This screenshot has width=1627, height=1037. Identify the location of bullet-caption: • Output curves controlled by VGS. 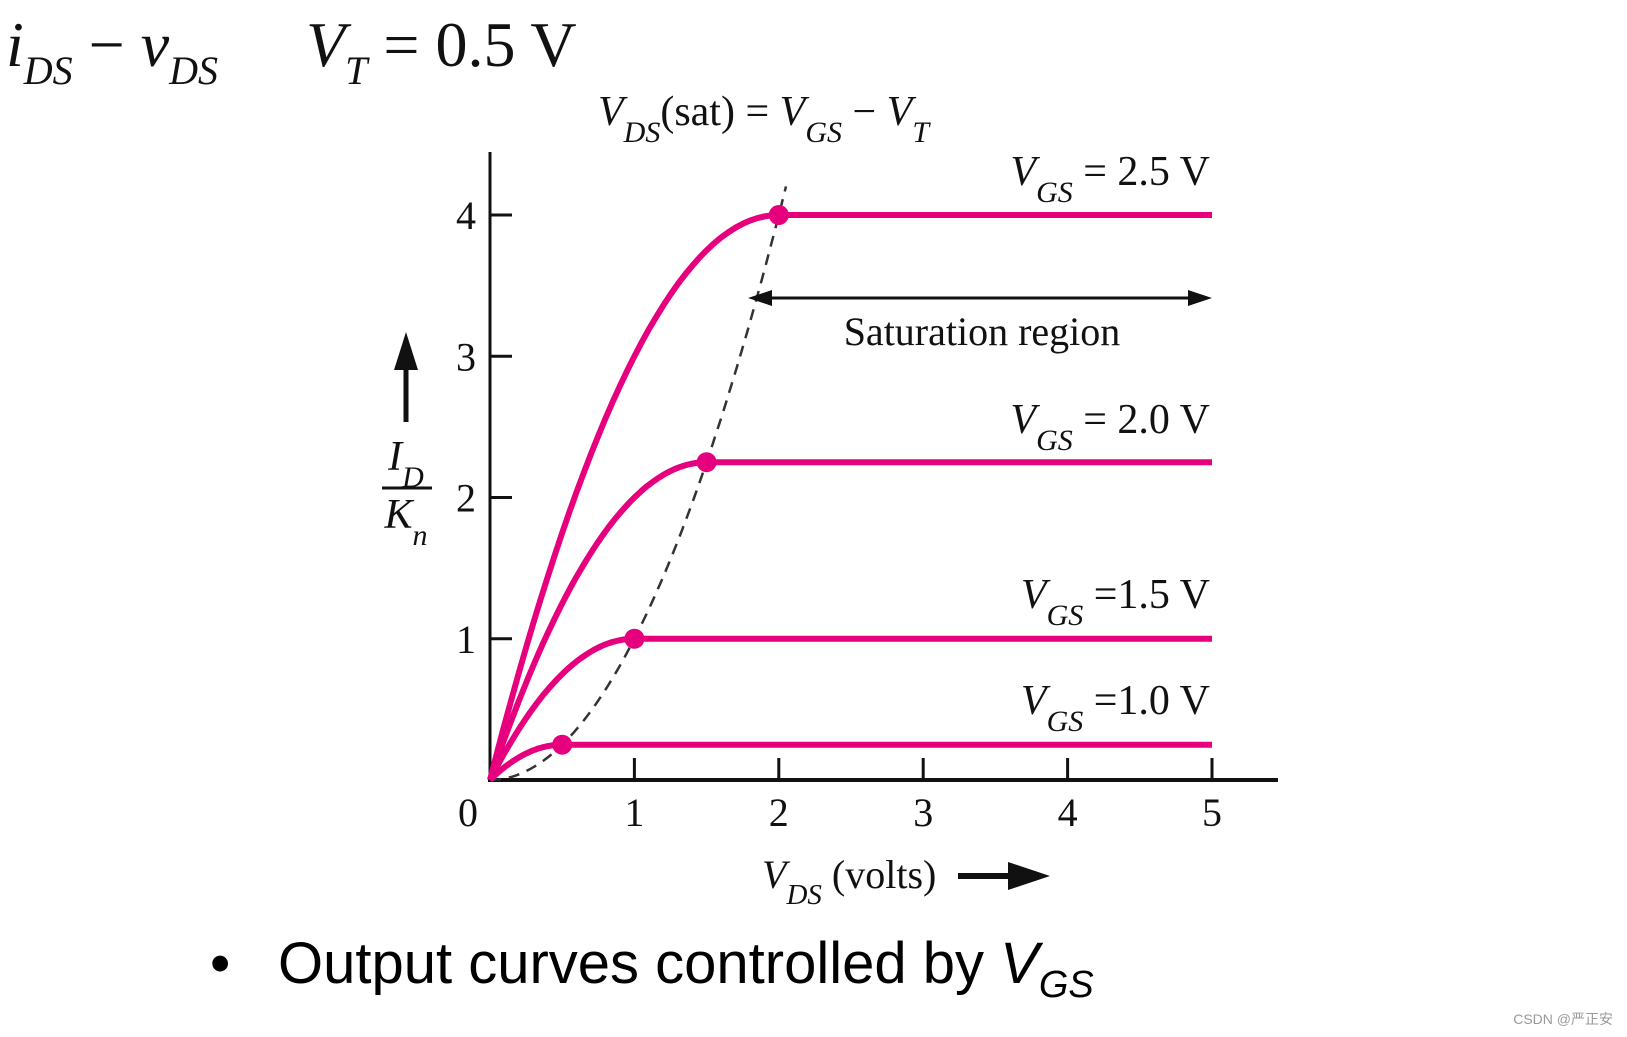
(652, 968).